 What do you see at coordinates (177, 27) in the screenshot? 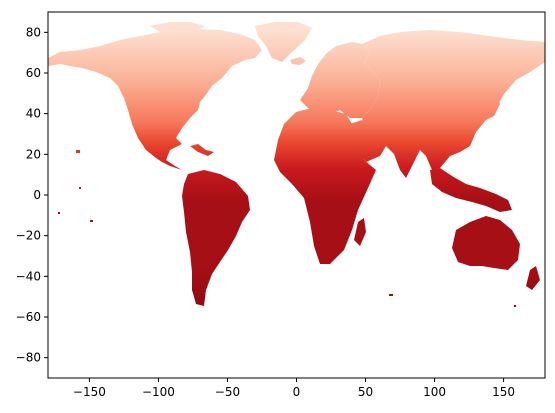
I see `arctic-islands` at bounding box center [177, 27].